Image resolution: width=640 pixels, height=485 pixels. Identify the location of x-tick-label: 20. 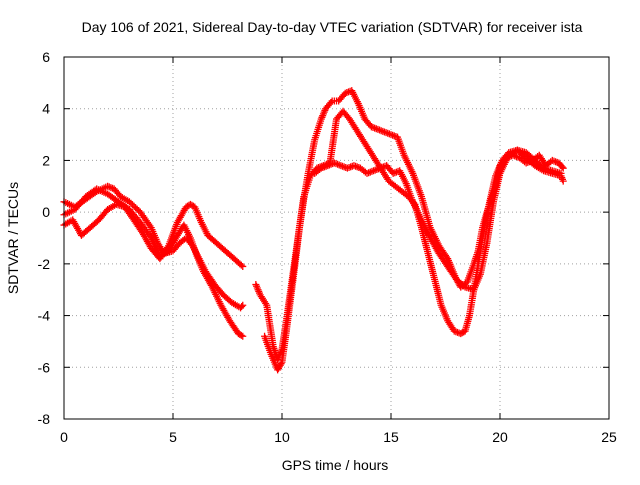
(500, 437).